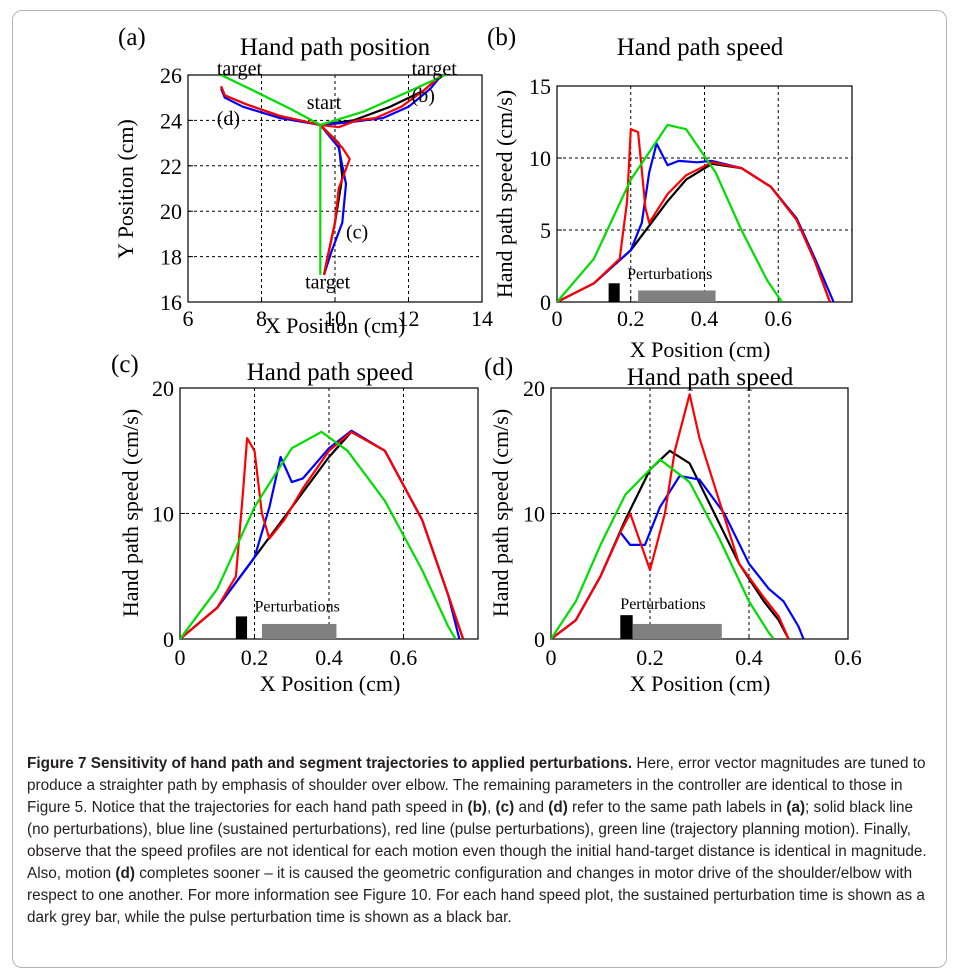 This screenshot has height=977, width=959. What do you see at coordinates (534, 388) in the screenshot?
I see `y-tick-label-d: 20` at bounding box center [534, 388].